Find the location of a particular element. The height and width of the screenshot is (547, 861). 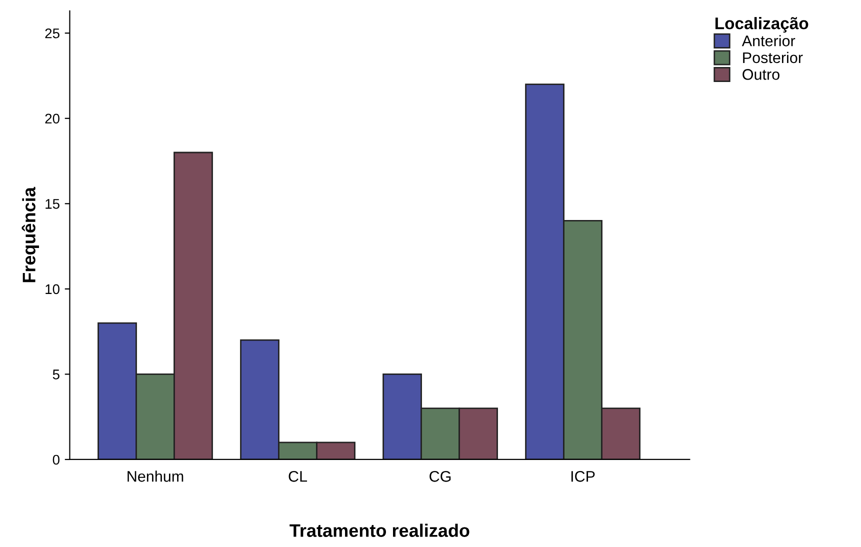

y-axis-title: Frequência is located at coordinates (31, 234).